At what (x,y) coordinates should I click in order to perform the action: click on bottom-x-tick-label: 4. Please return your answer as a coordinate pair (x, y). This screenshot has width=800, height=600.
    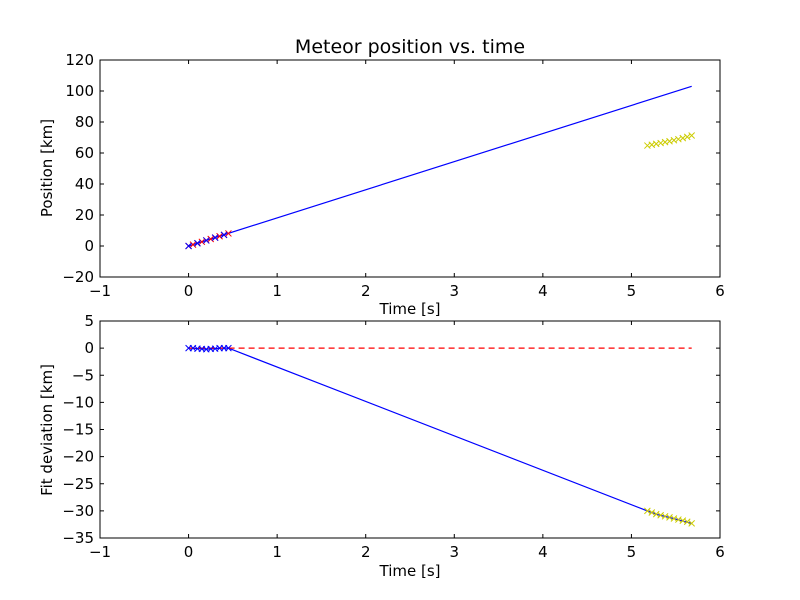
    Looking at the image, I should click on (543, 552).